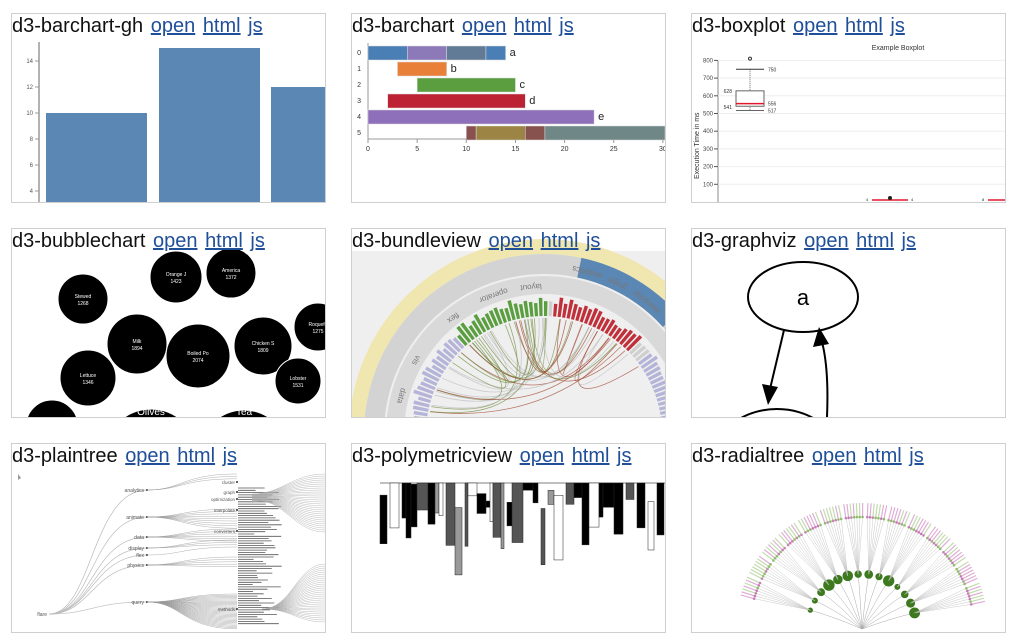 The height and width of the screenshot is (642, 1015). I want to click on card-name: d3-boxplot, so click(739, 26).